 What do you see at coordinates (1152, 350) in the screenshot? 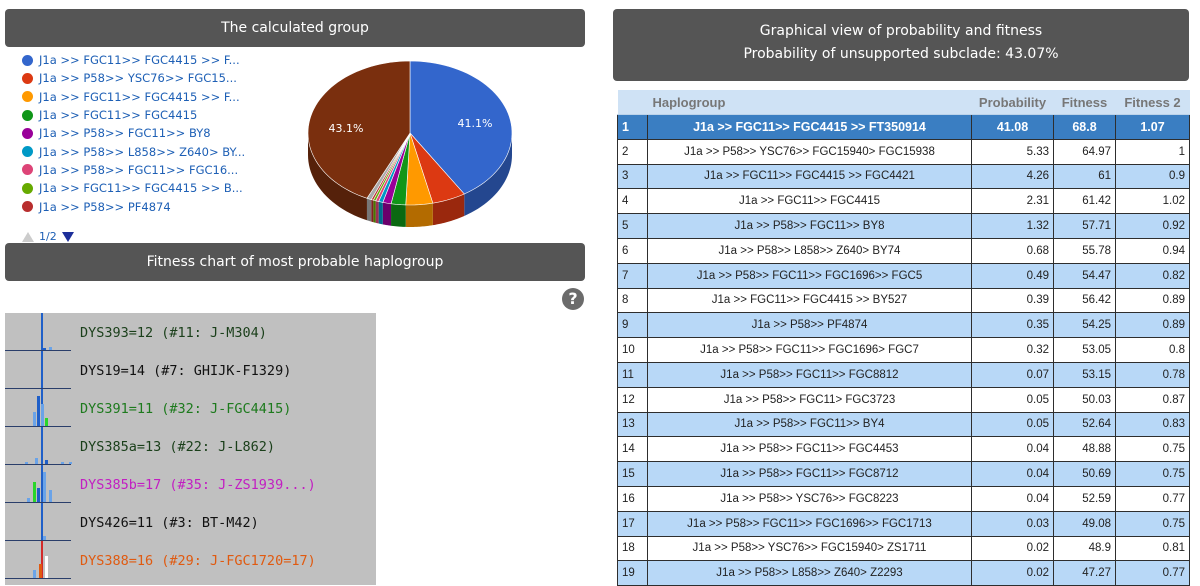
I see `fitness2-cell: 0.8` at bounding box center [1152, 350].